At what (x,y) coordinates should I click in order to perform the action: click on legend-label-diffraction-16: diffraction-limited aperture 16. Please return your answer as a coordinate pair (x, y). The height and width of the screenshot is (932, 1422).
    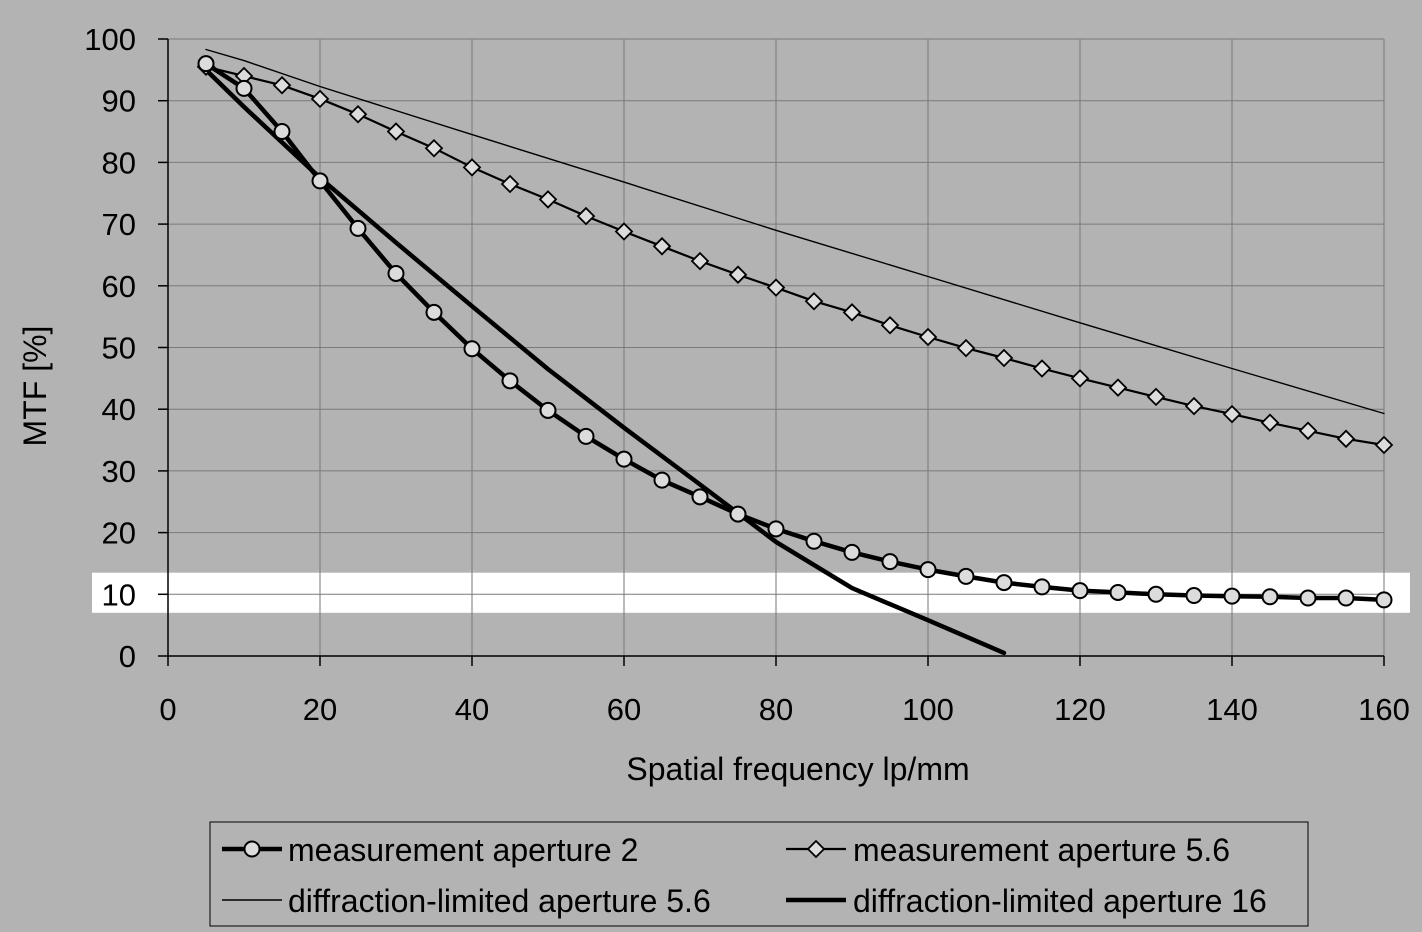
    Looking at the image, I should click on (1060, 901).